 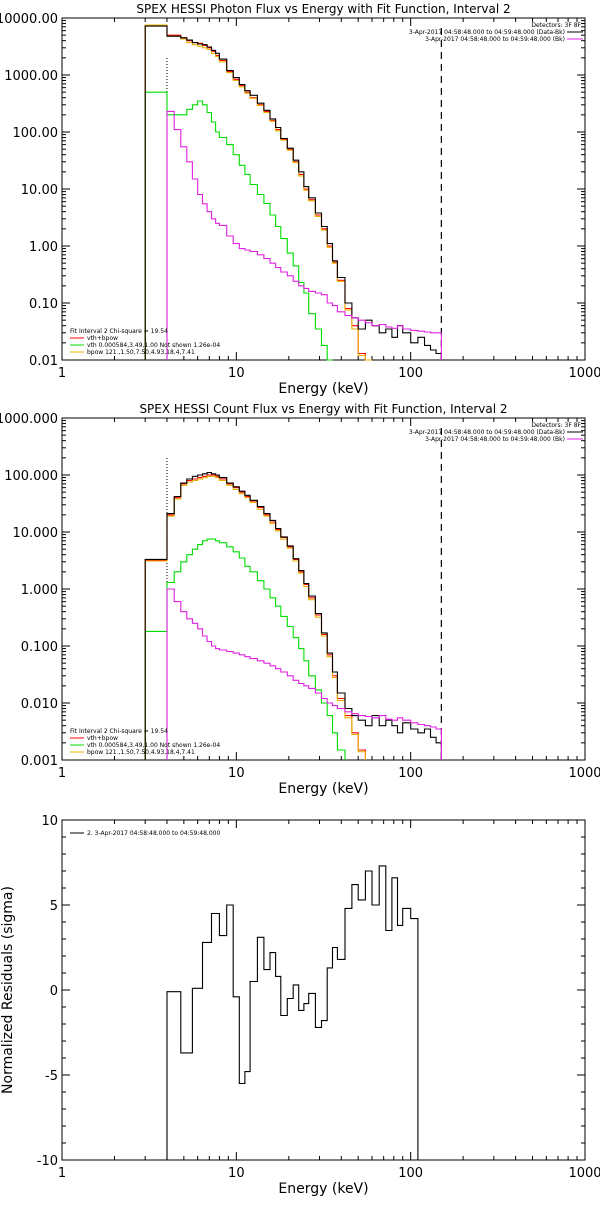 What do you see at coordinates (62, 373) in the screenshot?
I see `chart-1-x-tick-label: 1` at bounding box center [62, 373].